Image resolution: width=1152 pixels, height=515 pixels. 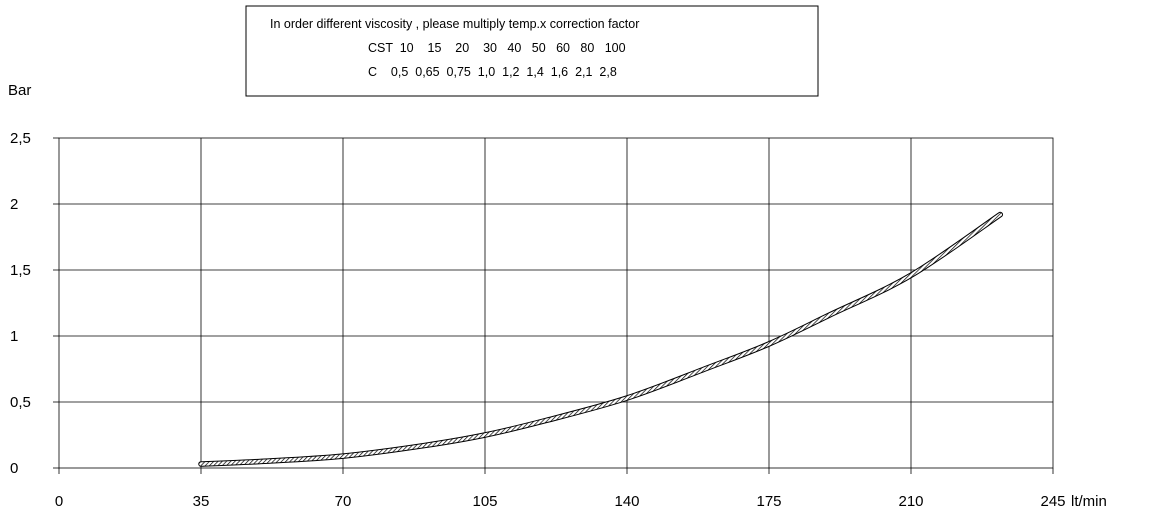 What do you see at coordinates (626, 501) in the screenshot?
I see `x-tick-label: 140` at bounding box center [626, 501].